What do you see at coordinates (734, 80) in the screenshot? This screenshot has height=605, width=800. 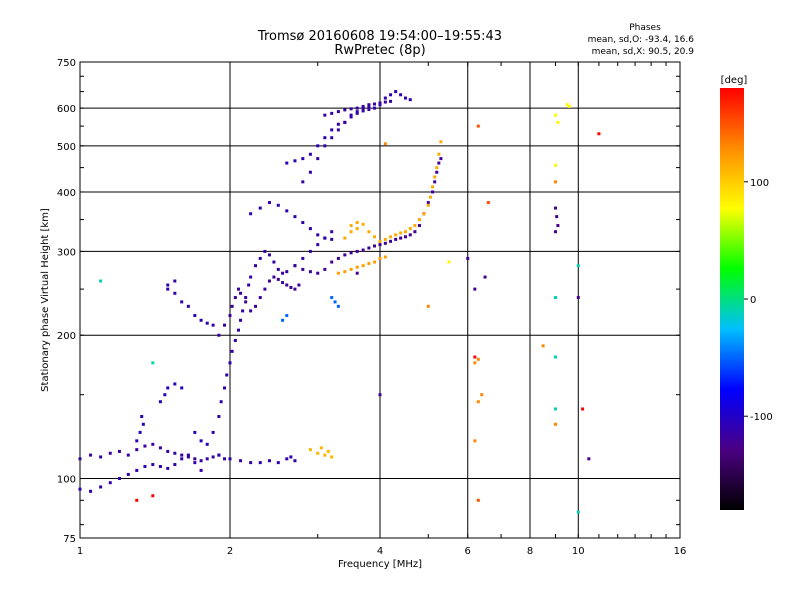 I see `colorbar-label: [deg]` at bounding box center [734, 80].